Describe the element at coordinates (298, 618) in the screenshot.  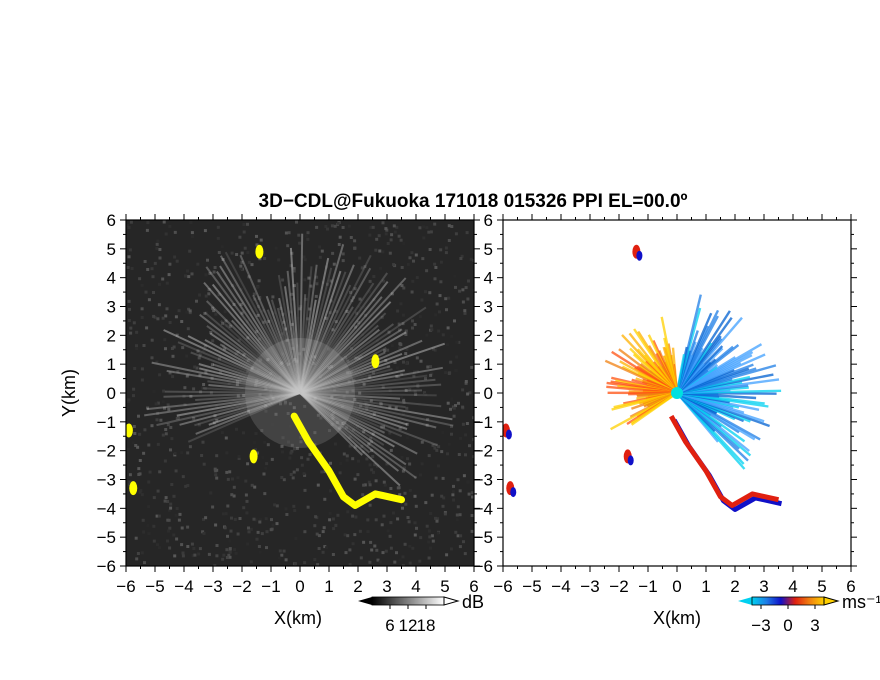
I see `x-axis-label-left: X(km)` at that location.